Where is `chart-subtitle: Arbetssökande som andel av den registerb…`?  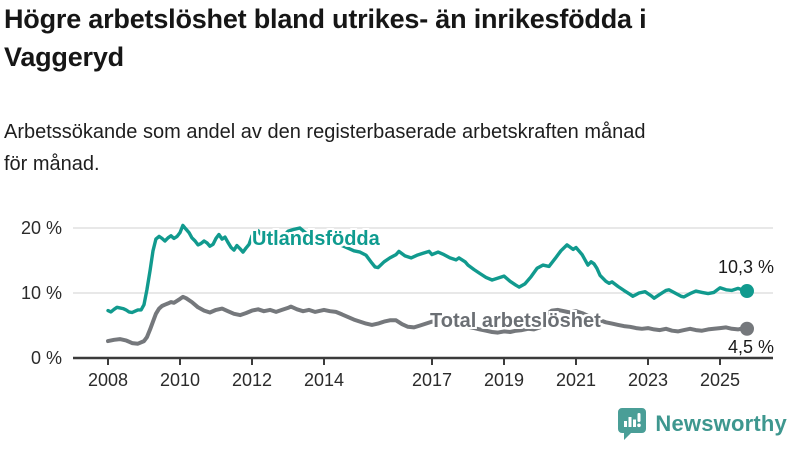 chart-subtitle: Arbetssökande som andel av den registerb… is located at coordinates (394, 148).